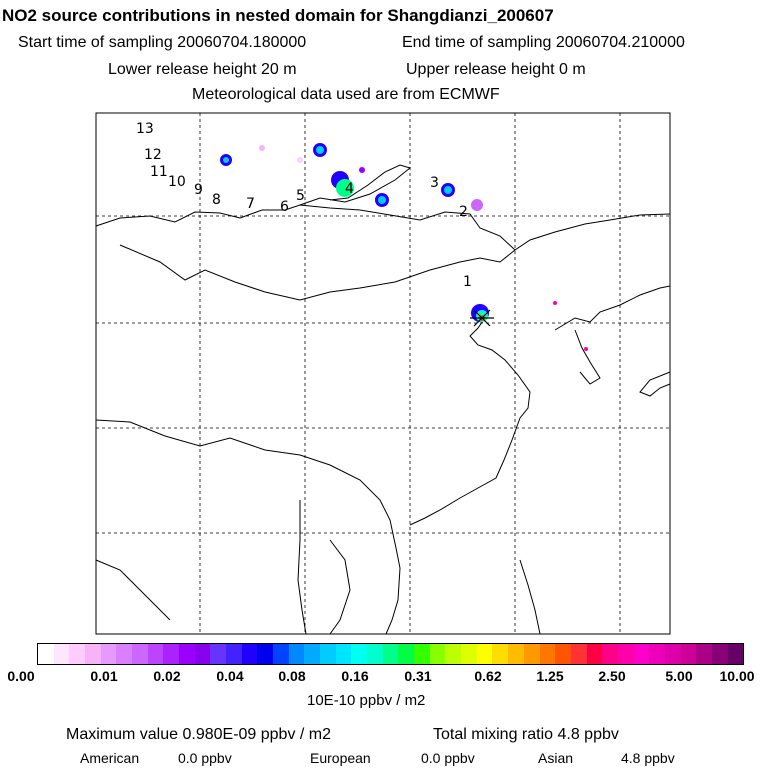 The height and width of the screenshot is (768, 768). What do you see at coordinates (418, 676) in the screenshot?
I see `scale-tick: 0.31` at bounding box center [418, 676].